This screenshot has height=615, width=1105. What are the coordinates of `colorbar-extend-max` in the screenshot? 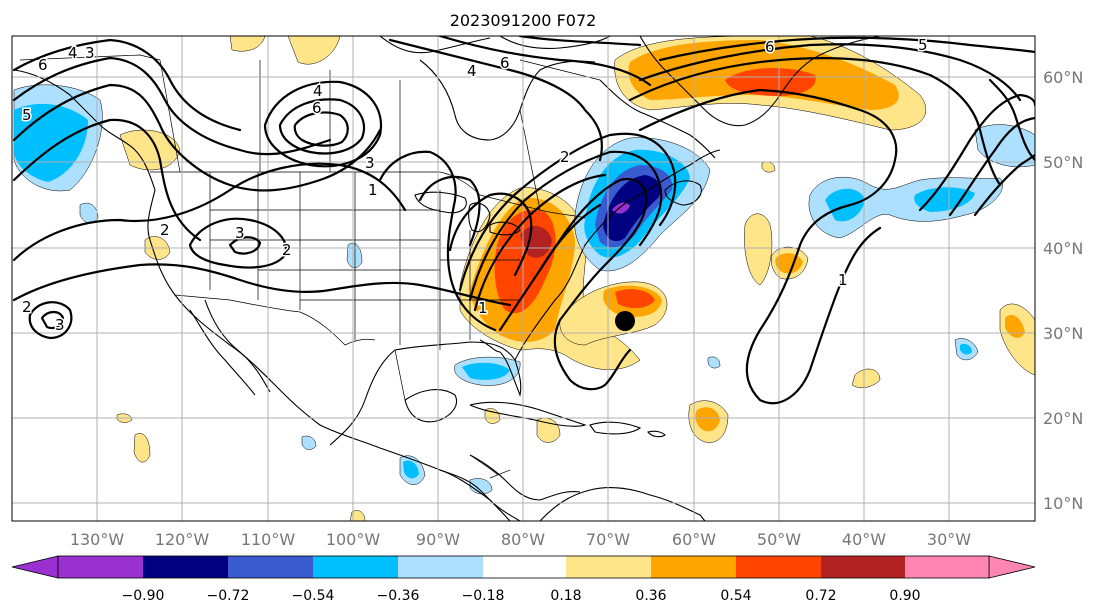 It's located at (1012, 567).